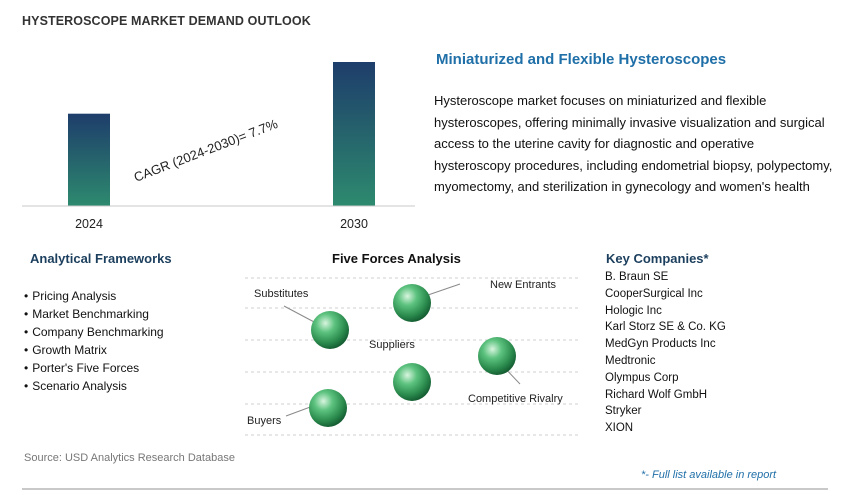 The width and height of the screenshot is (841, 492). What do you see at coordinates (392, 345) in the screenshot?
I see `suppliers-label: Suppliers` at bounding box center [392, 345].